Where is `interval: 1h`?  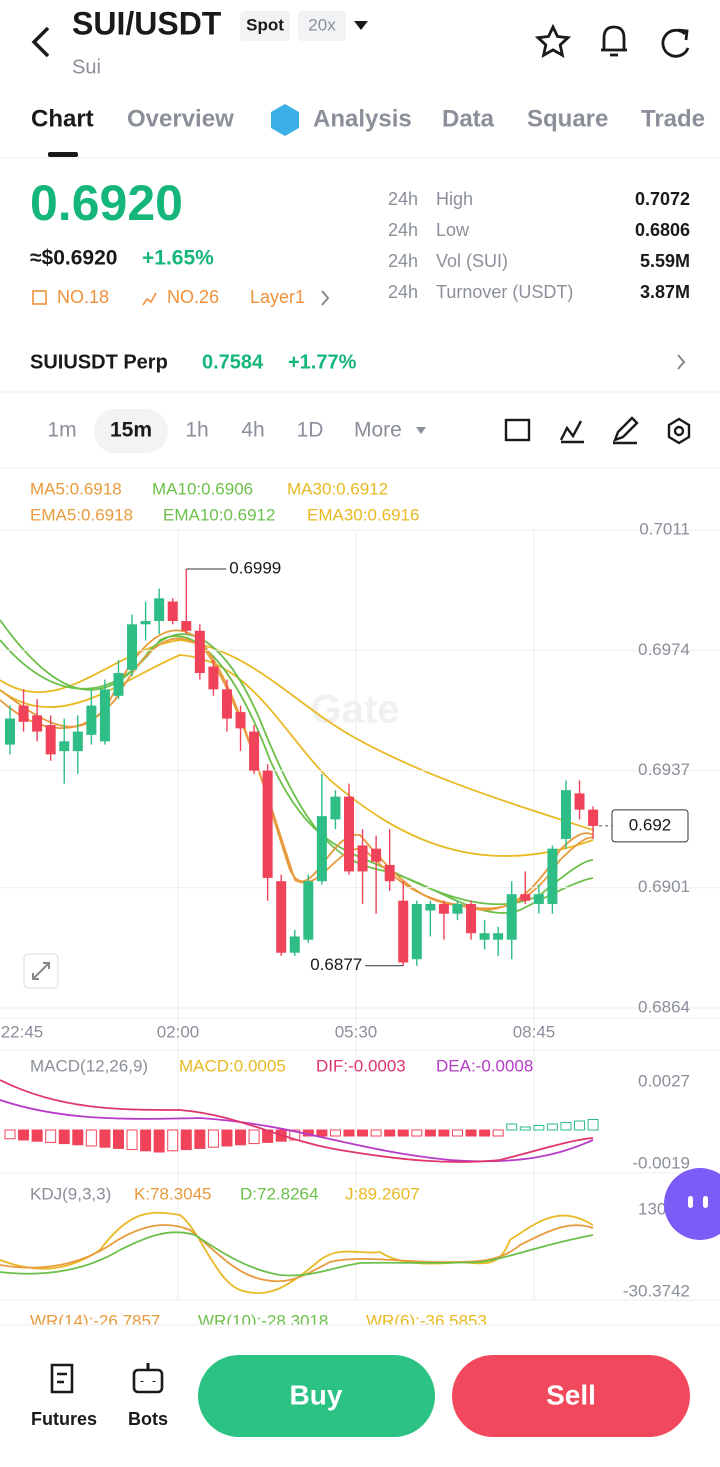 interval: 1h is located at coordinates (196, 430).